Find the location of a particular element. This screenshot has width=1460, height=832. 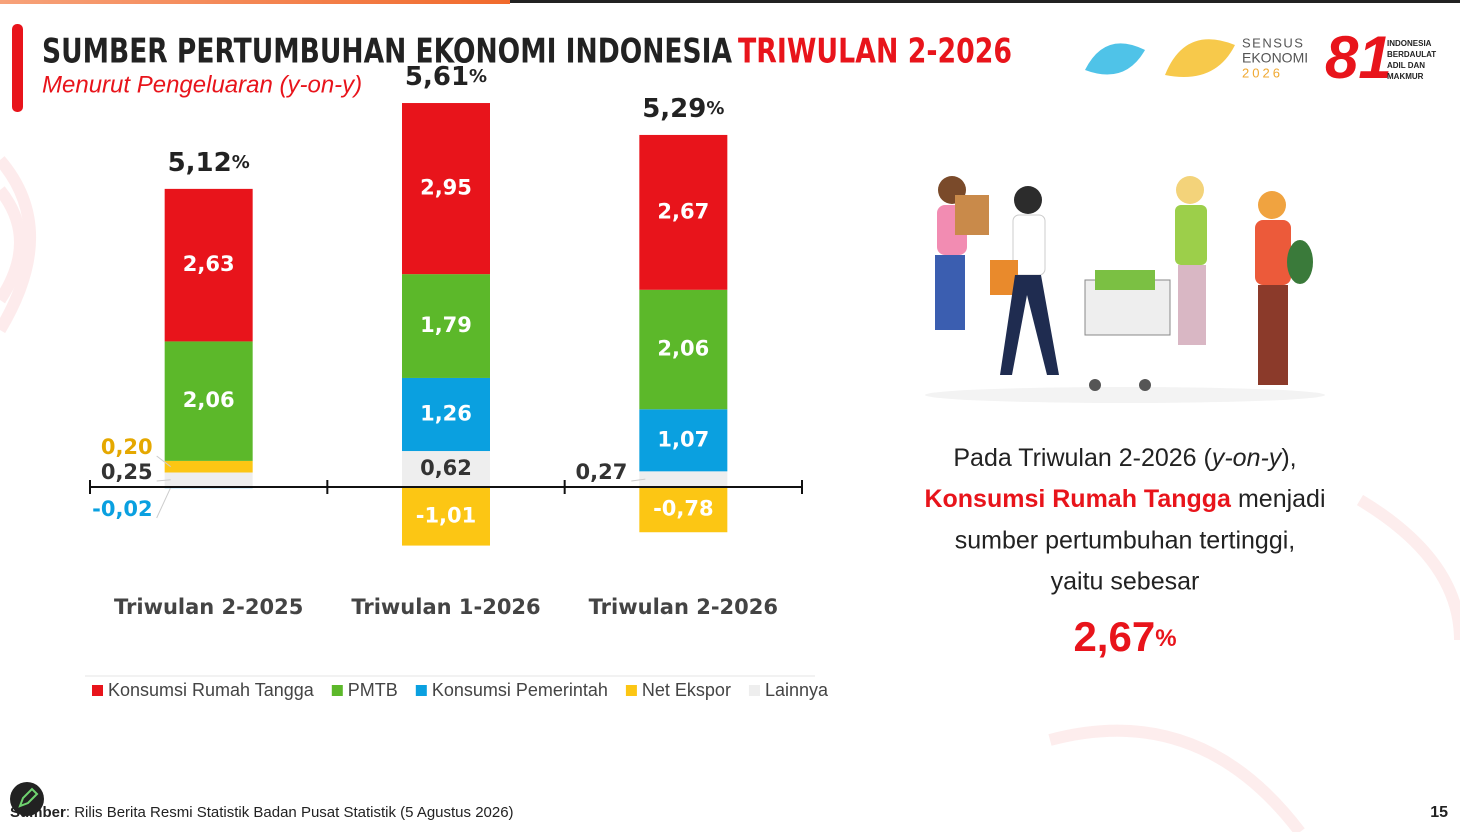

value-label: 1,79 is located at coordinates (446, 325).